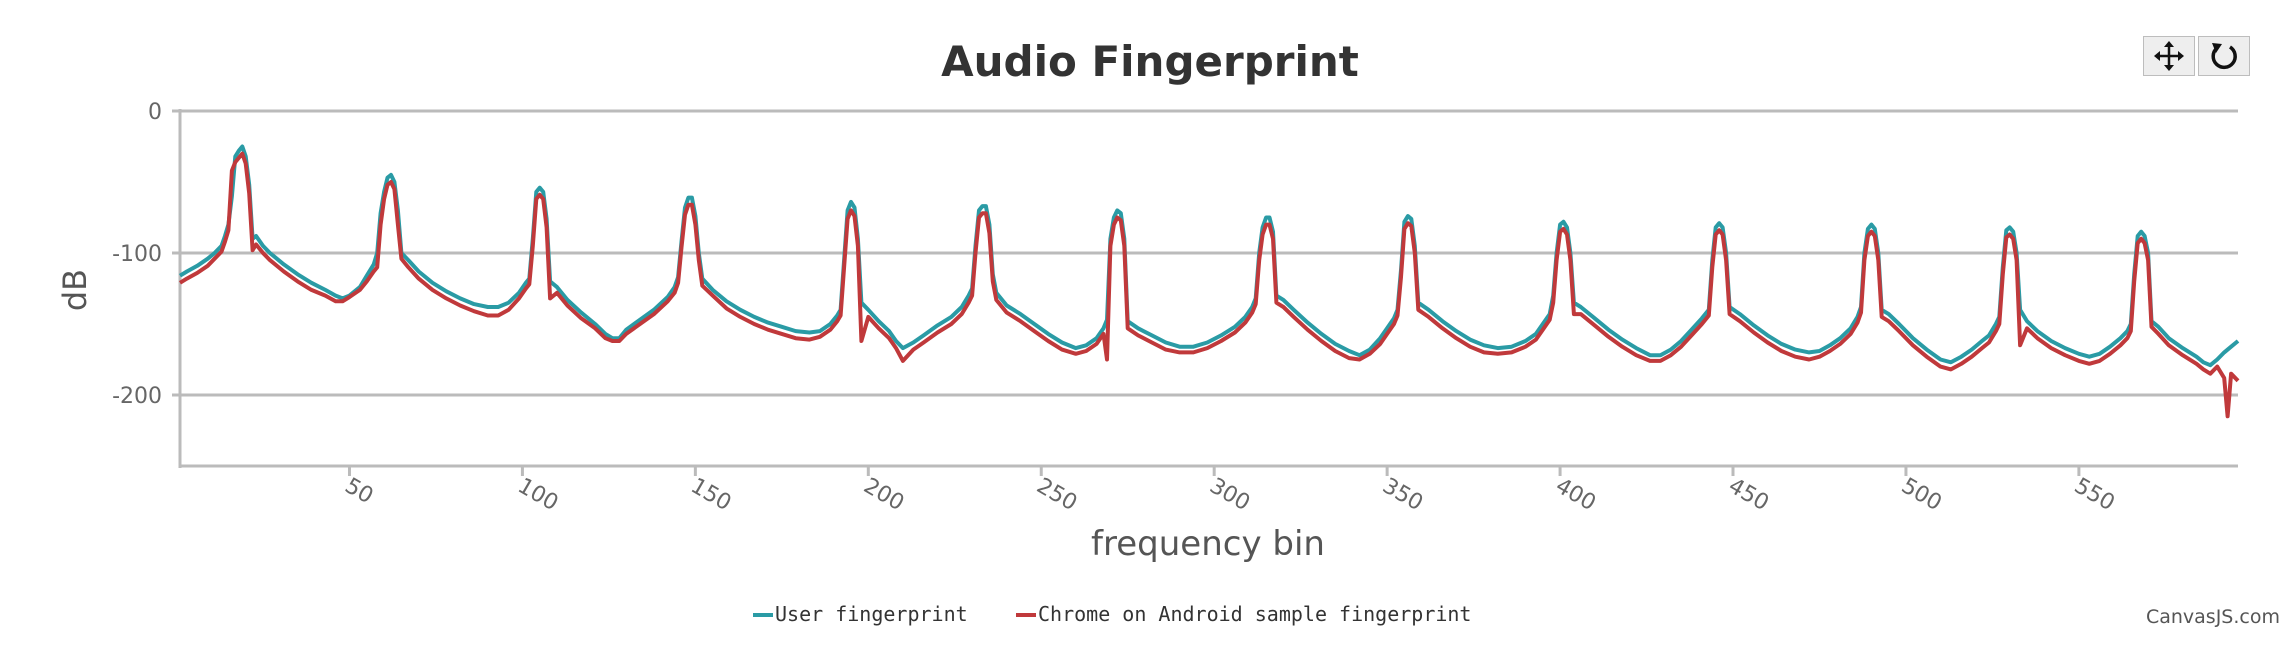 The image size is (2290, 652). What do you see at coordinates (871, 614) in the screenshot?
I see `legend-label-user: User fingerprint` at bounding box center [871, 614].